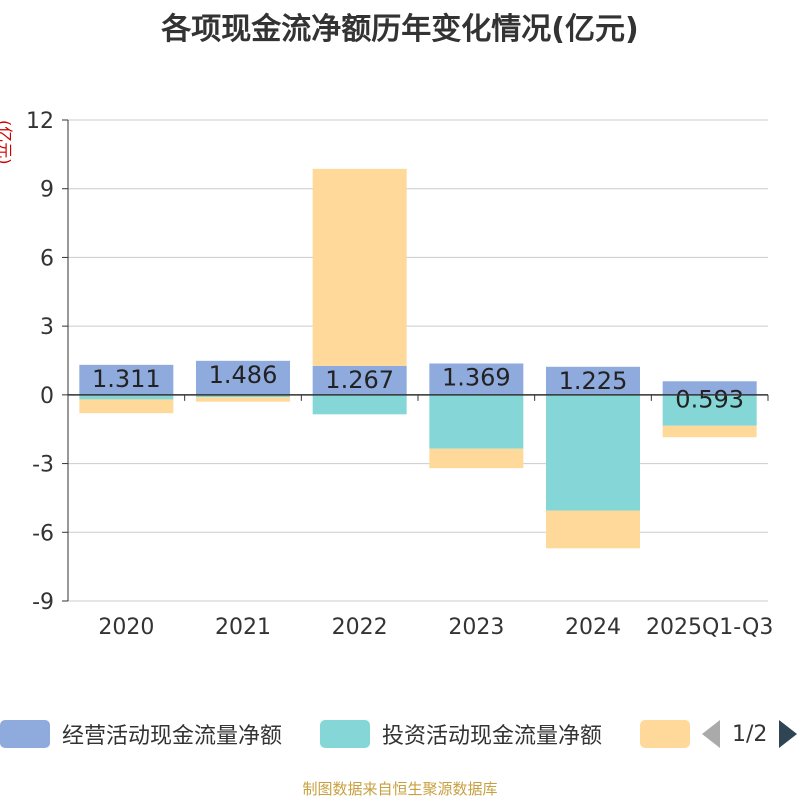 The image size is (800, 800). Describe the element at coordinates (400, 789) in the screenshot. I see `data-source-note: 制图数据来自恒生聚源数据库` at that location.